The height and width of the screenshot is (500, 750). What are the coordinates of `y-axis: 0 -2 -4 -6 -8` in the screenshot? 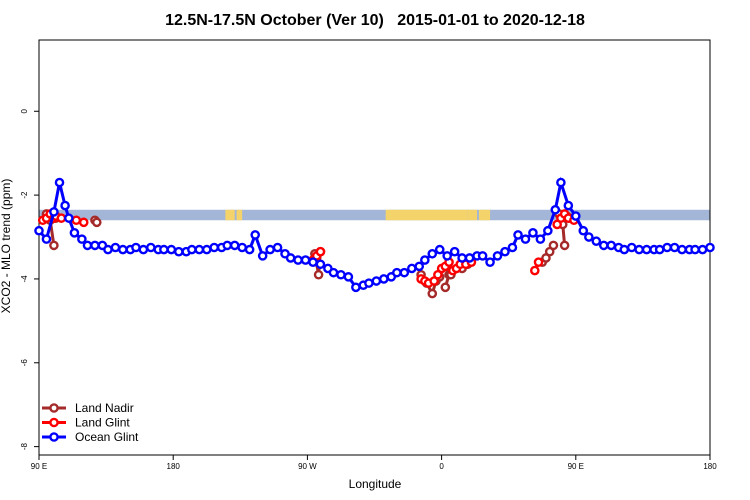 It's located at (29, 279).